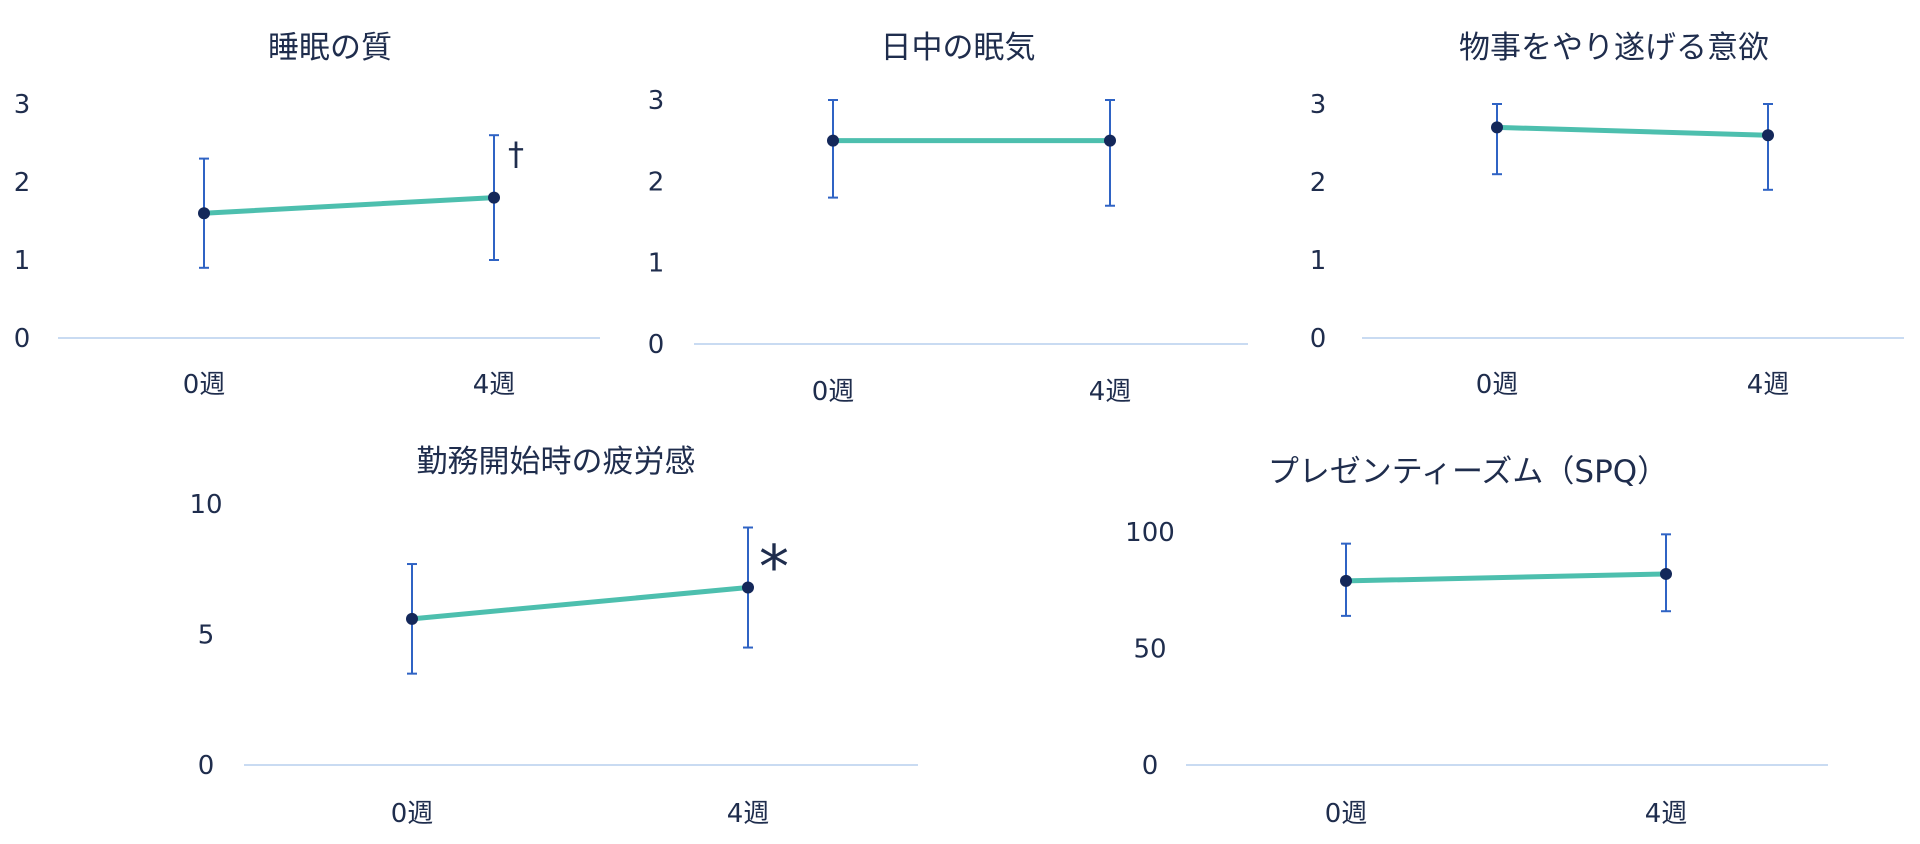 This screenshot has width=1920, height=844. I want to click on chart-title: 物事をやり遂げる意欲, so click(1614, 48).